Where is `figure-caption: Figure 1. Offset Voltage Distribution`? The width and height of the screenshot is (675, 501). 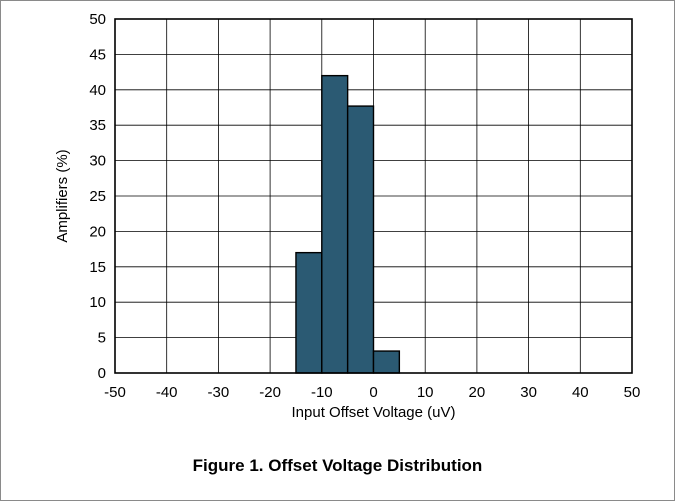 figure-caption: Figure 1. Offset Voltage Distribution is located at coordinates (337, 465).